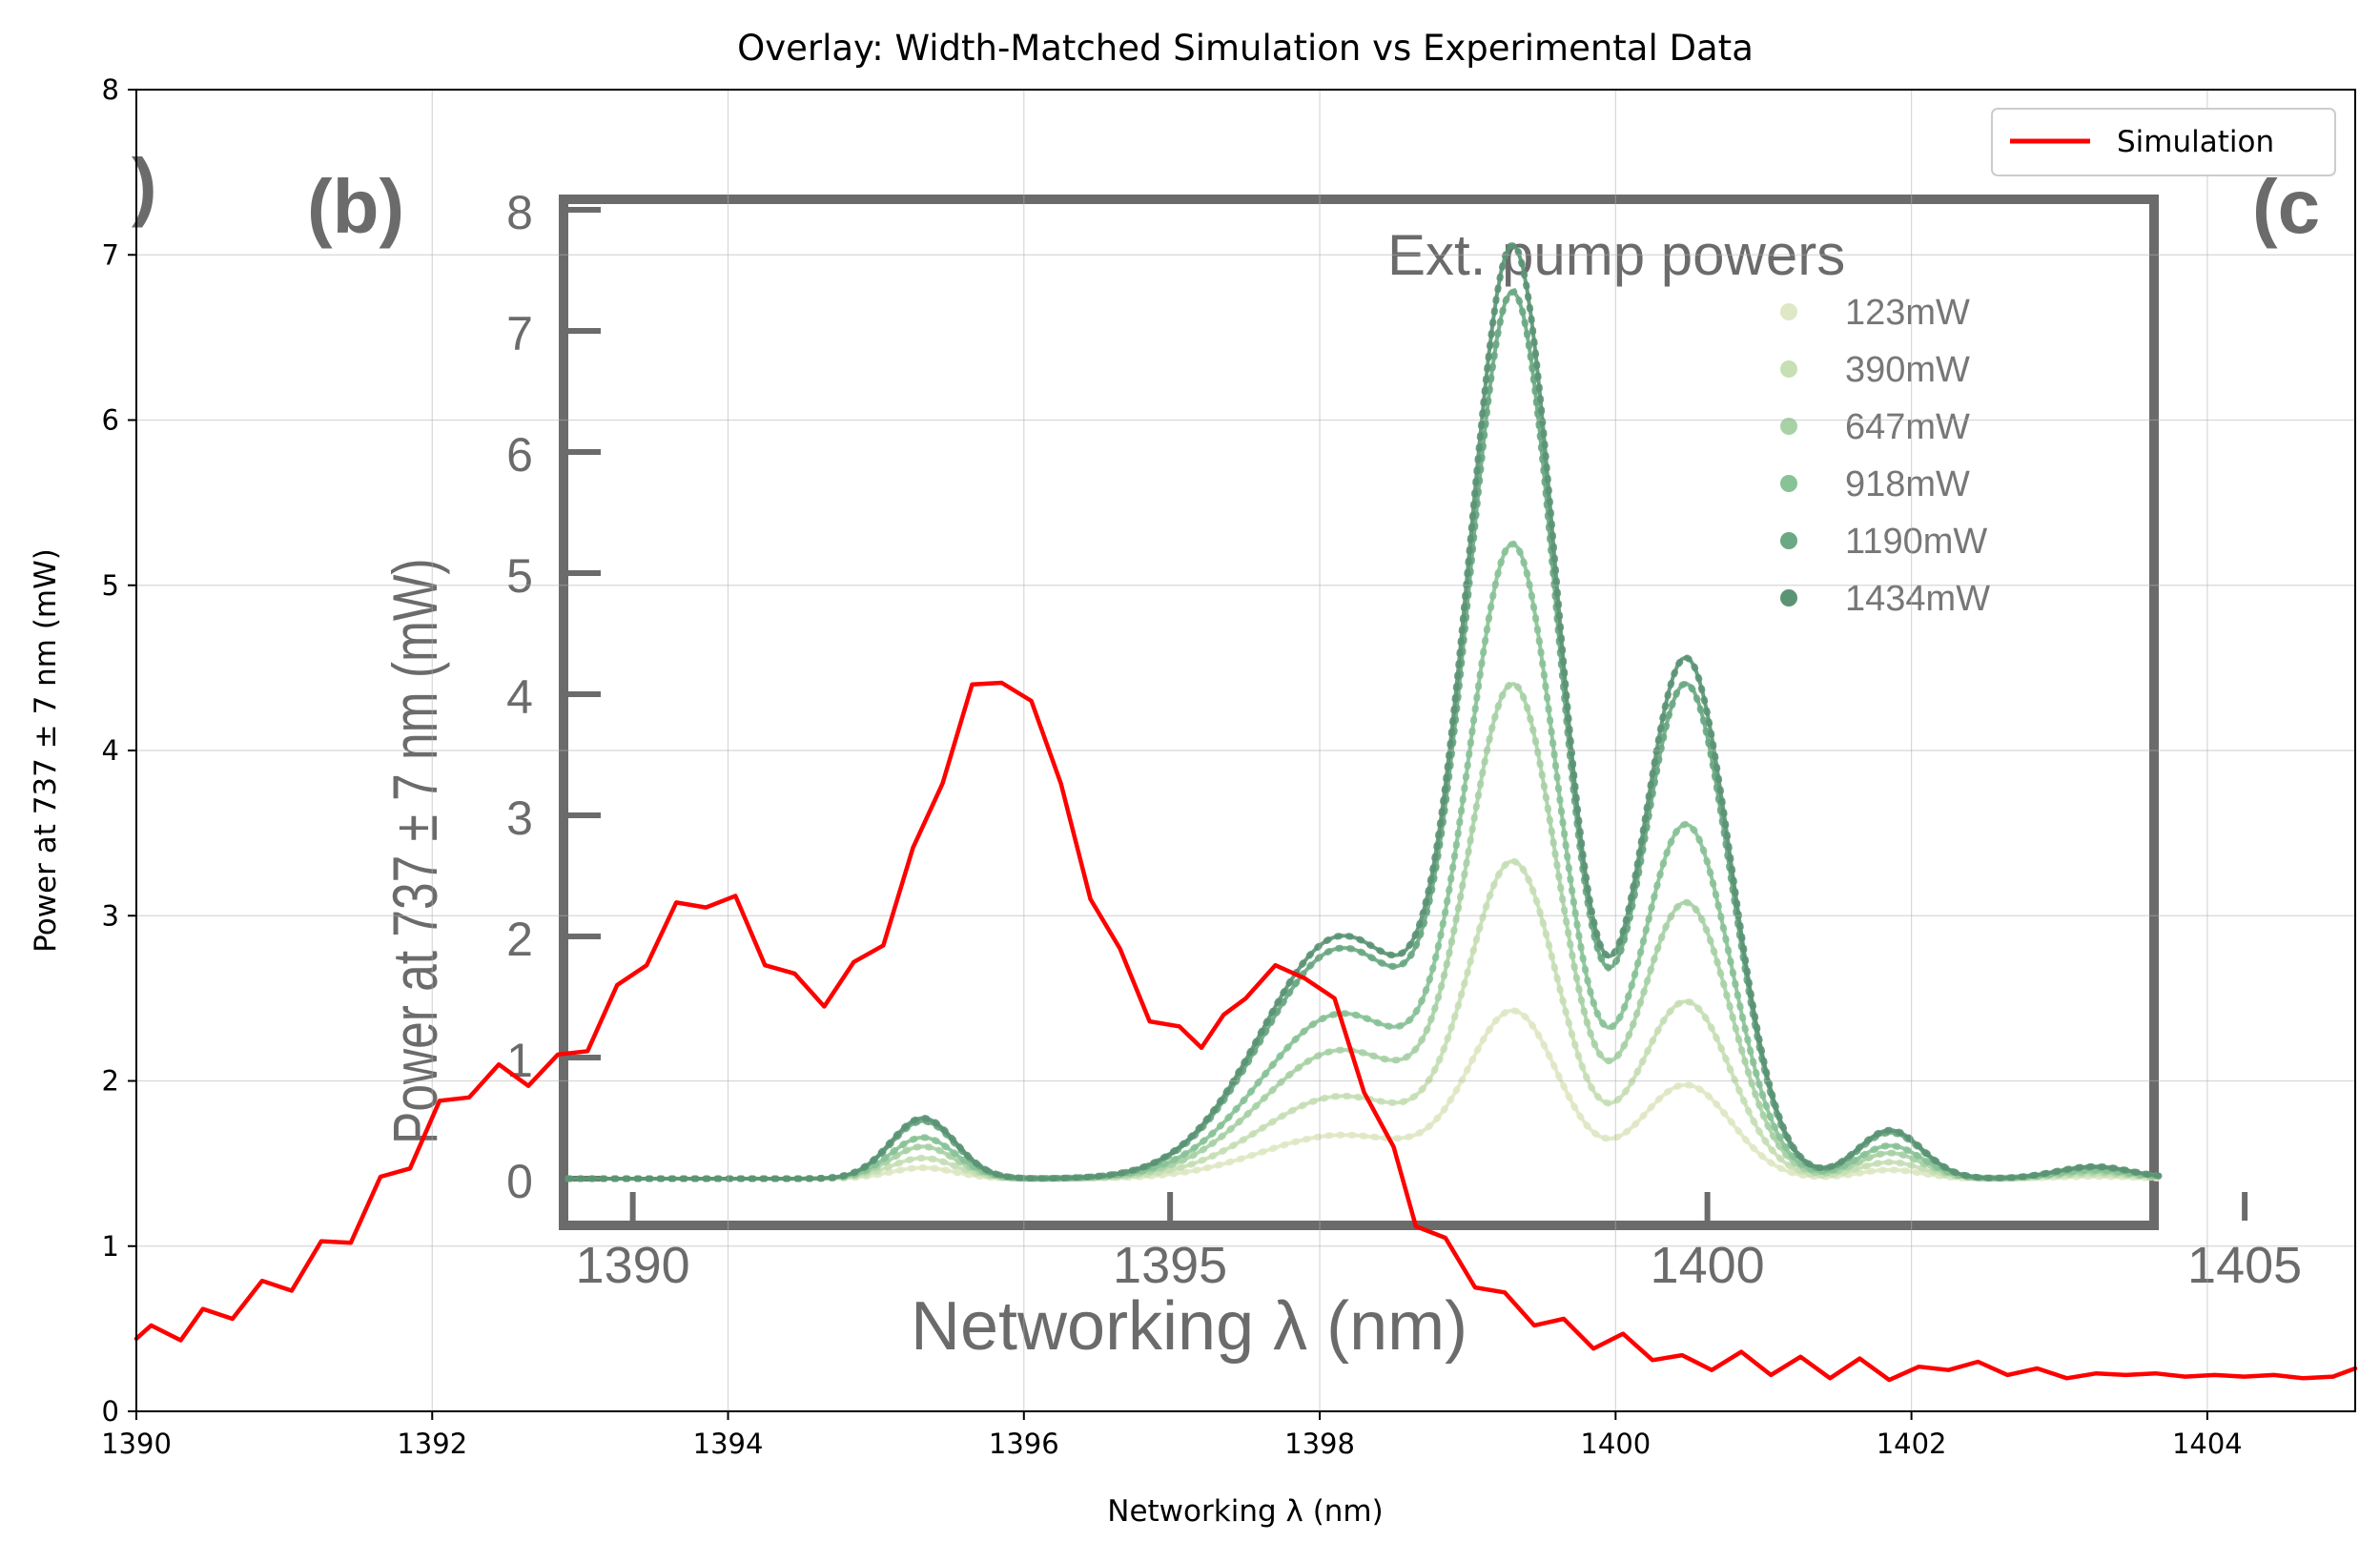 The image size is (2380, 1562). Describe the element at coordinates (1245, 1512) in the screenshot. I see `x-axis-label: Networking λ (nm)` at that location.